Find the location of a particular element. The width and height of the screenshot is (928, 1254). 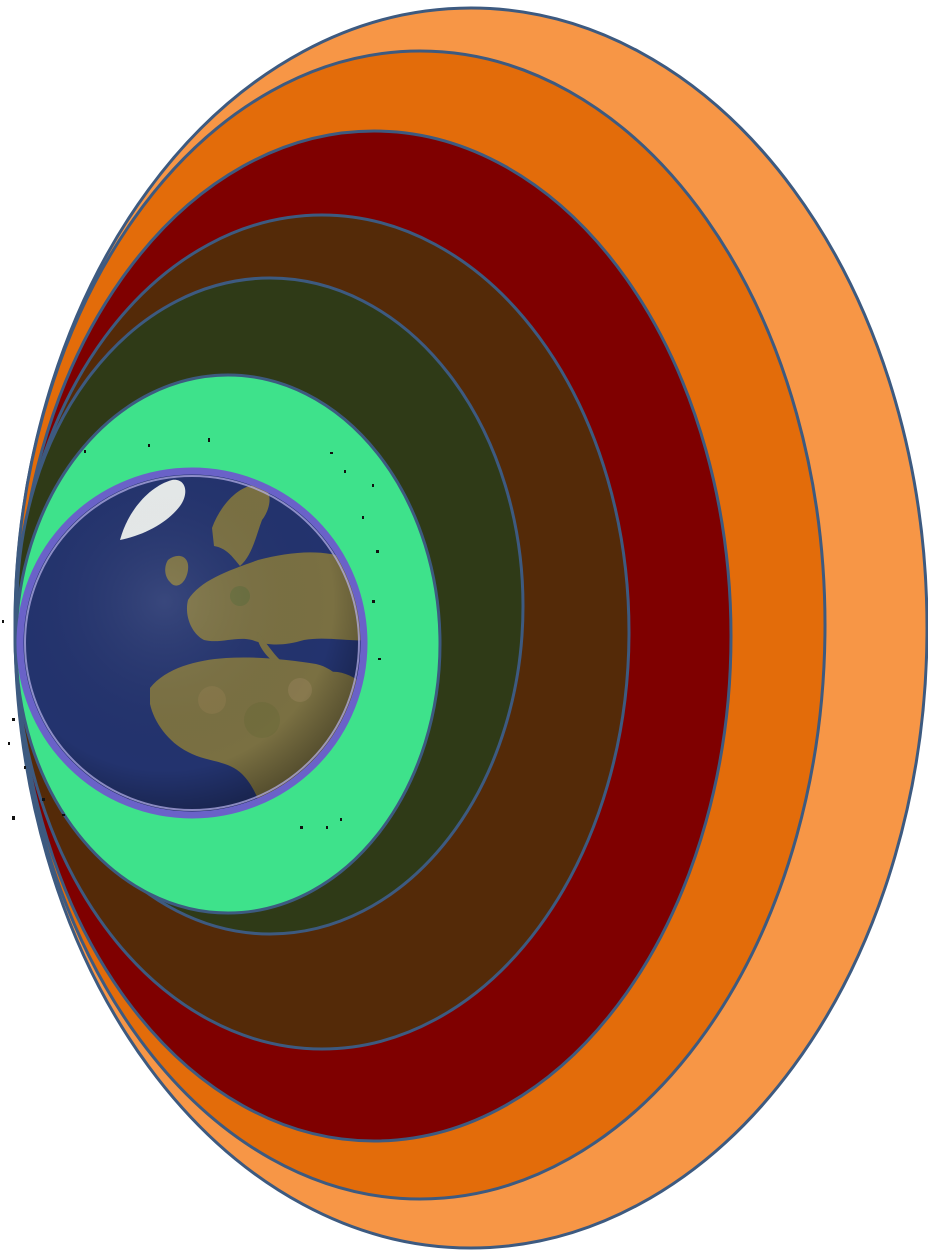

earth-rim is located at coordinates (192, 643).